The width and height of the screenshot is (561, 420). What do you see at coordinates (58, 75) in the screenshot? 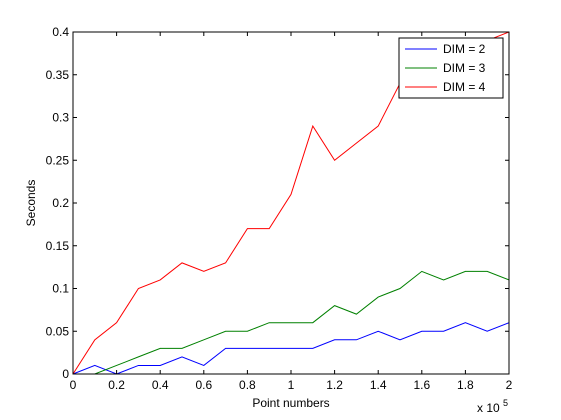
I see `y-tick-label: 0.35` at bounding box center [58, 75].